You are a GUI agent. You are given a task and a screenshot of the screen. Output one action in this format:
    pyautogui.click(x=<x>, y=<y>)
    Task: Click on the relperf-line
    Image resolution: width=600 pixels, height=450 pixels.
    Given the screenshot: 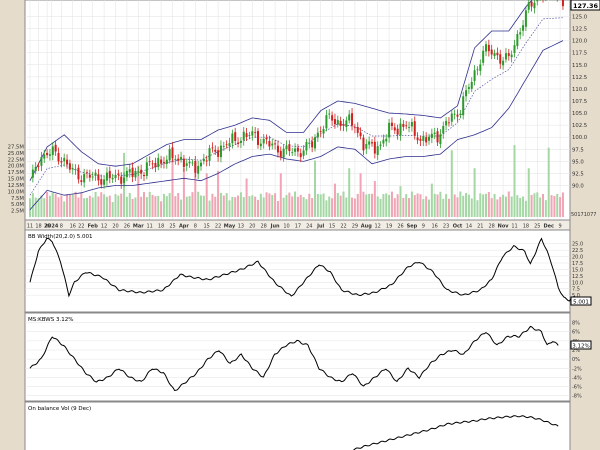 What is the action you would take?
    pyautogui.click(x=294, y=358)
    